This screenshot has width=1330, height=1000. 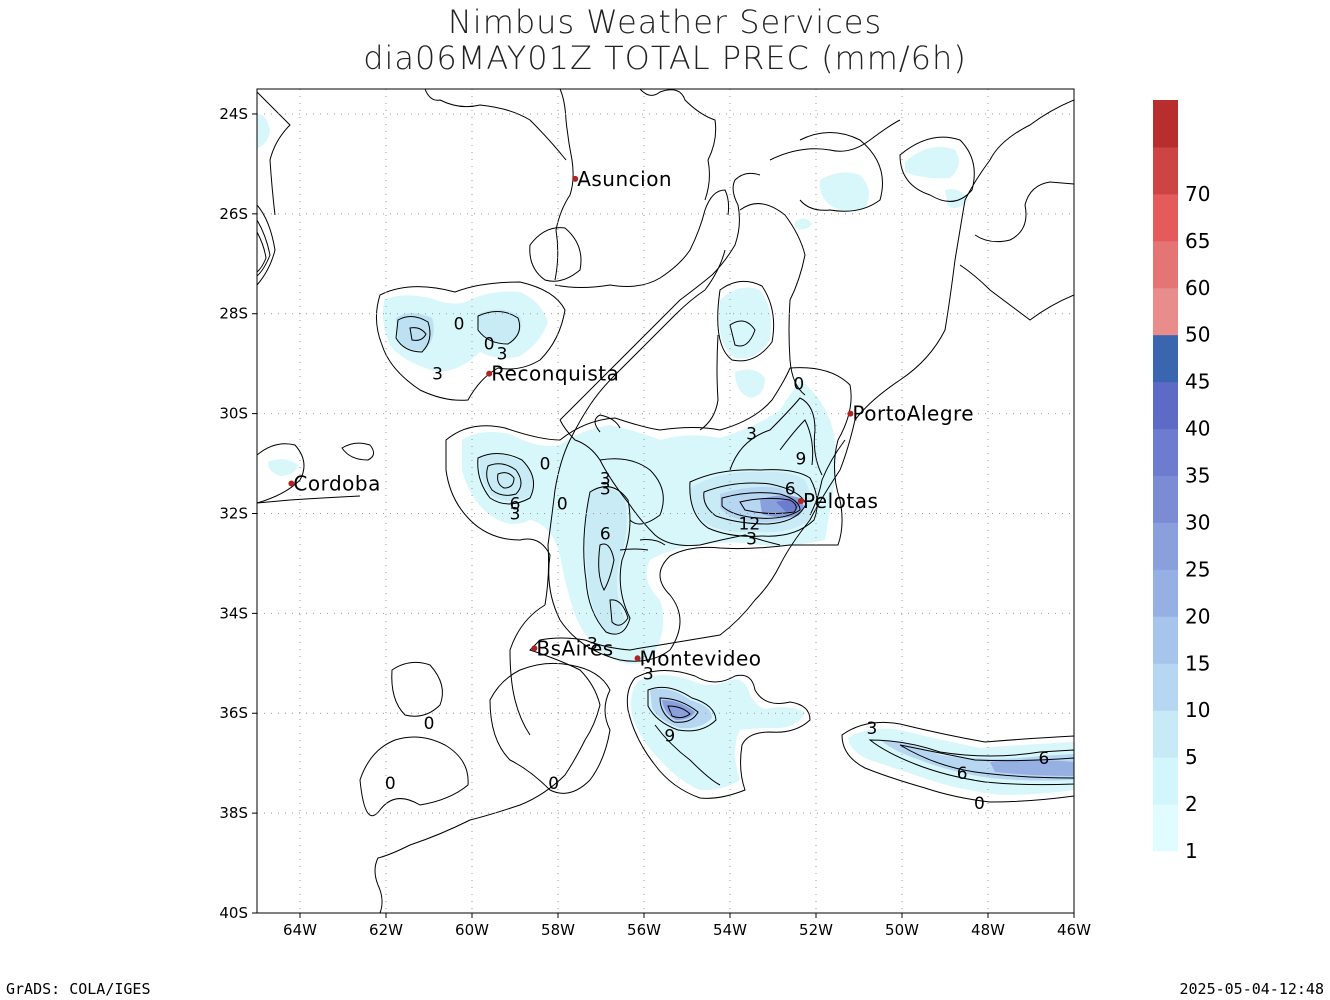 What do you see at coordinates (840, 501) in the screenshot?
I see `city-label: Pelotas` at bounding box center [840, 501].